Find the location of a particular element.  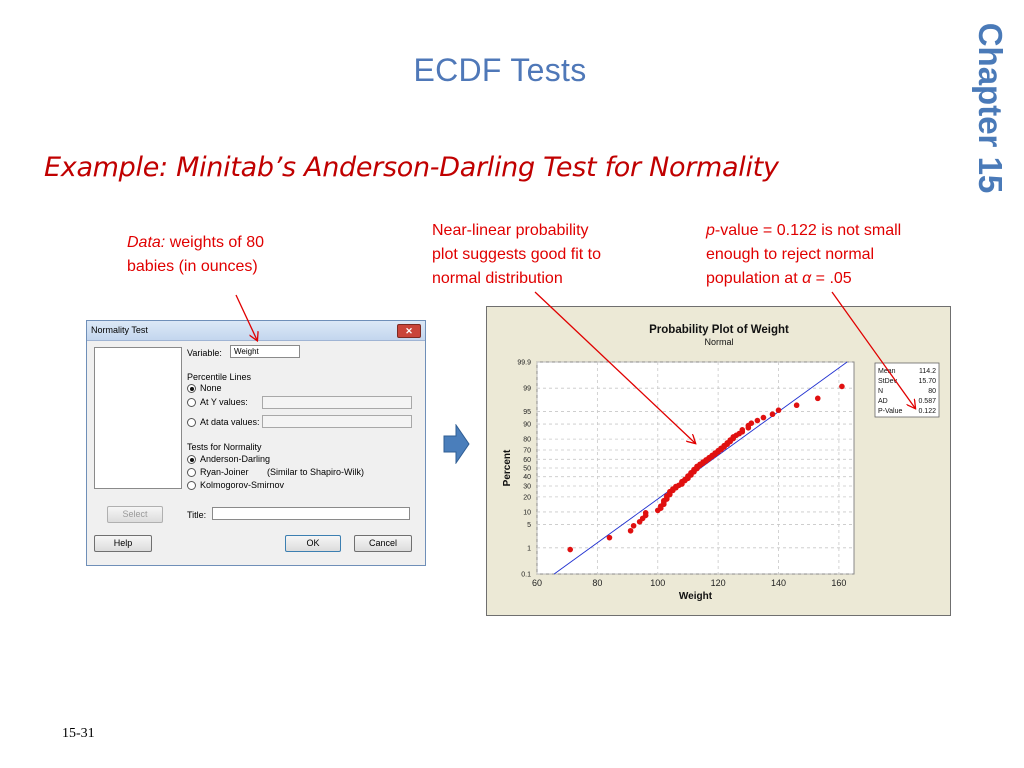

percentile-y-radio is located at coordinates (191, 402).